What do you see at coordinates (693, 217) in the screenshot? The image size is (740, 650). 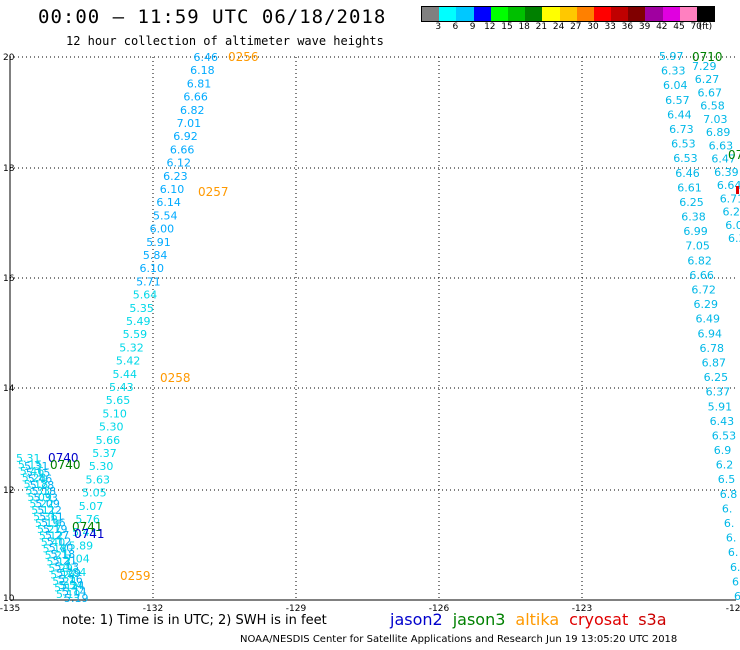 I see `wave-height-point: 6.38` at bounding box center [693, 217].